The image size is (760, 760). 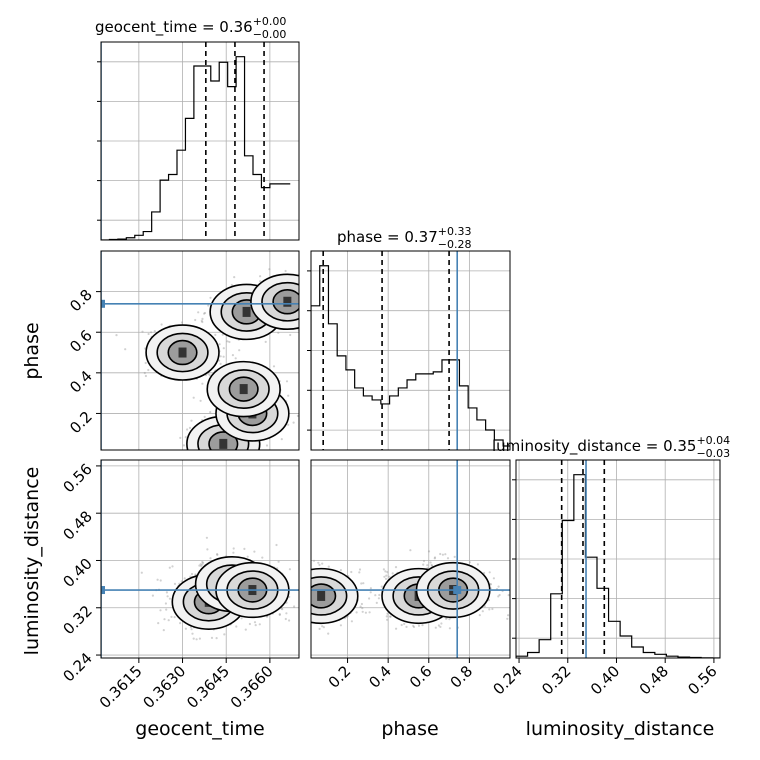 What do you see at coordinates (81, 341) in the screenshot?
I see `ytick-label: 0.6` at bounding box center [81, 341].